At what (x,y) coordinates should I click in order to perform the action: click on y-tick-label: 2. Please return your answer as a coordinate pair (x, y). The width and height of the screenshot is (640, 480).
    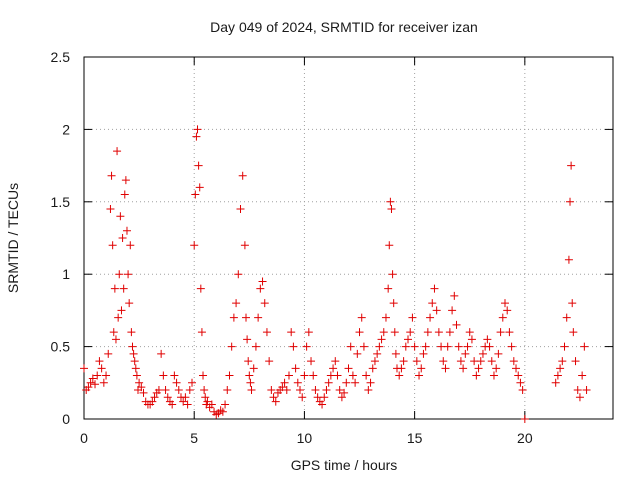
    Looking at the image, I should click on (66, 129).